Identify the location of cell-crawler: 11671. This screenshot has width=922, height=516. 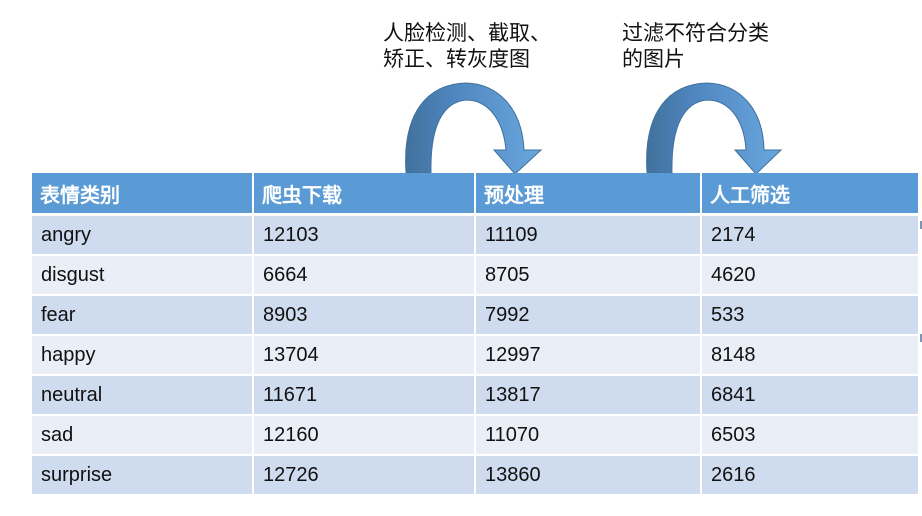
(364, 395).